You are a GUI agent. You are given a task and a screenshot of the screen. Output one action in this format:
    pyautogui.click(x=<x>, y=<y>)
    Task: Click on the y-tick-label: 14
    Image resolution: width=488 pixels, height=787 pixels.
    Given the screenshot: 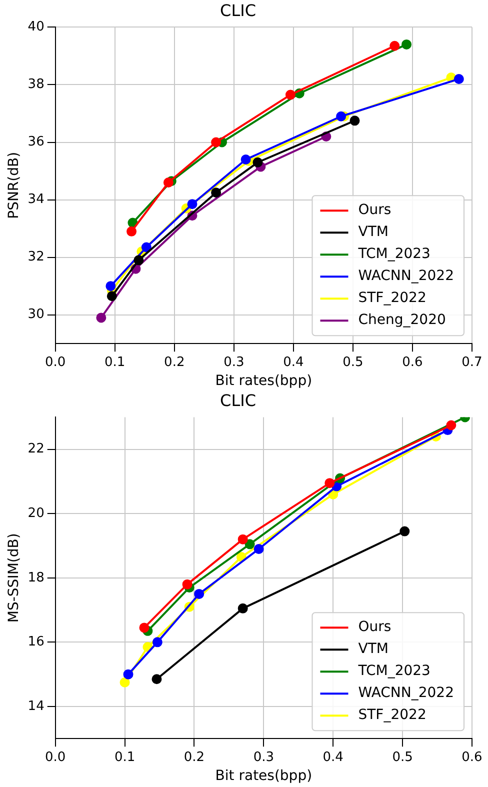 What is the action you would take?
    pyautogui.click(x=36, y=706)
    